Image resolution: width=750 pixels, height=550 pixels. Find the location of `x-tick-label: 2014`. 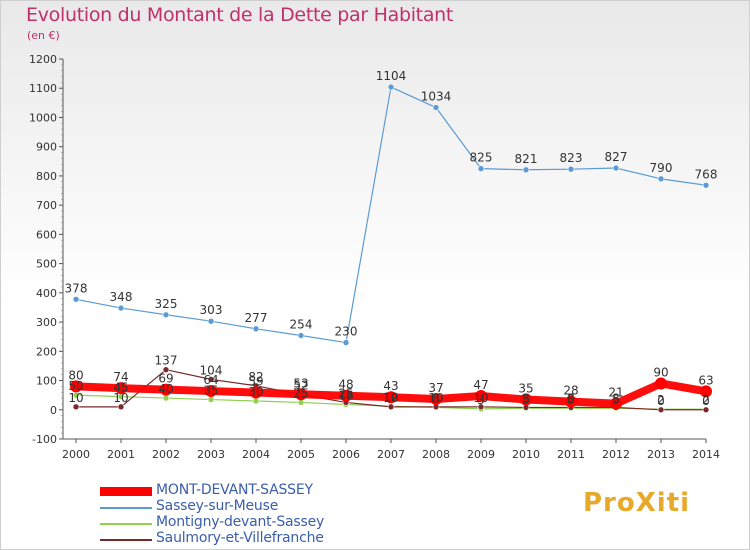

x-tick-label: 2014 is located at coordinates (706, 454).